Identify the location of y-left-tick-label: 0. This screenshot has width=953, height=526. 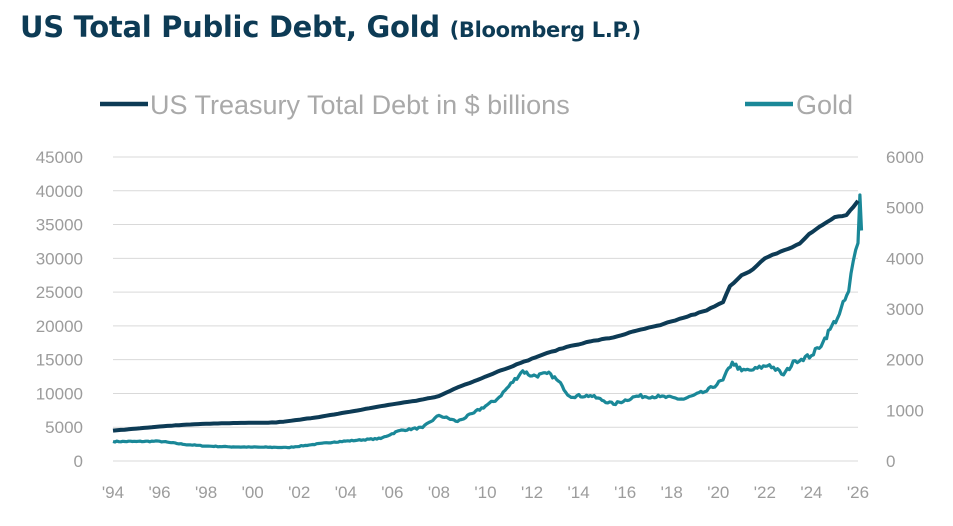
(78, 461).